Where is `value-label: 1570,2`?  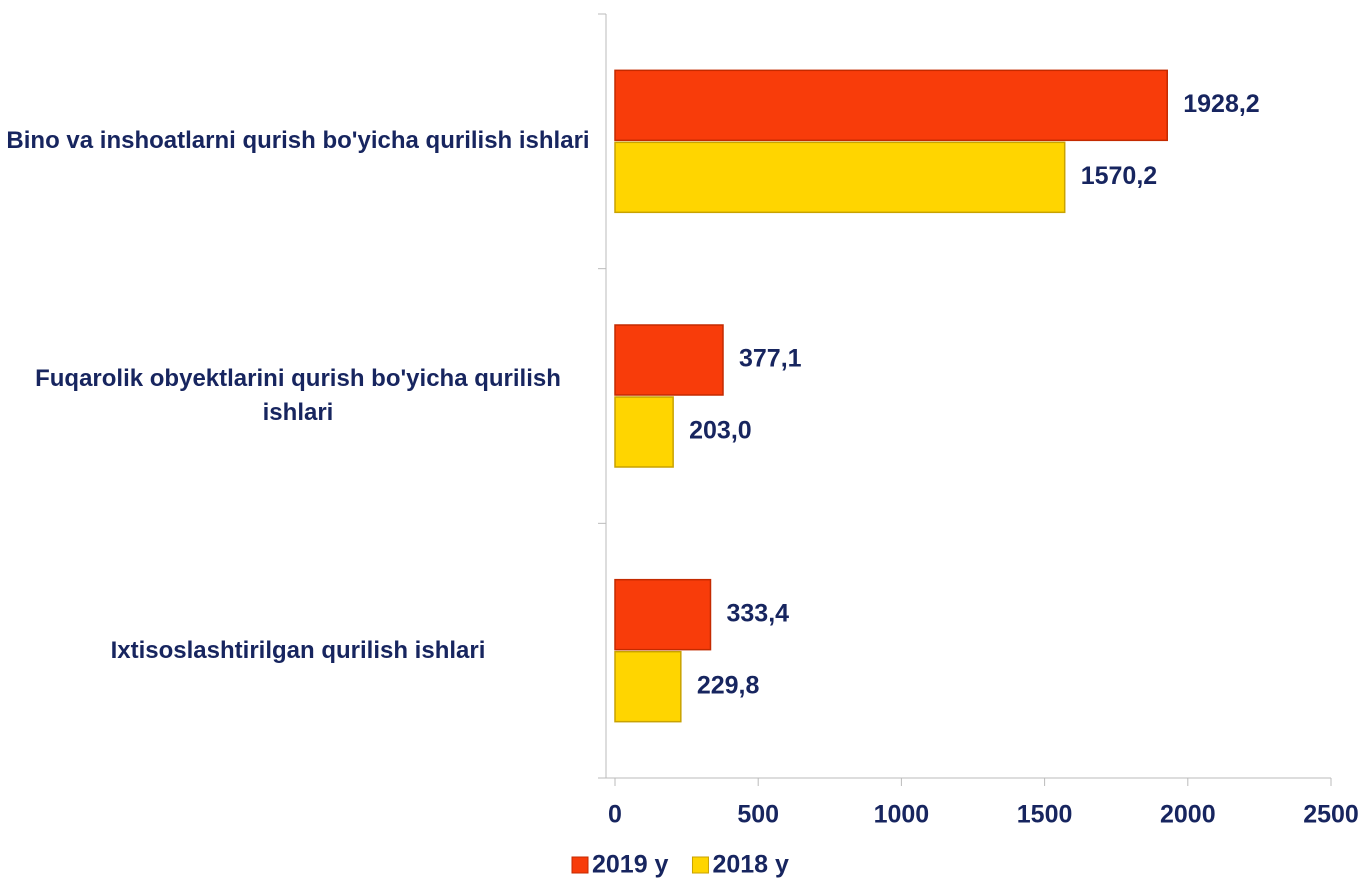 value-label: 1570,2 is located at coordinates (1119, 176).